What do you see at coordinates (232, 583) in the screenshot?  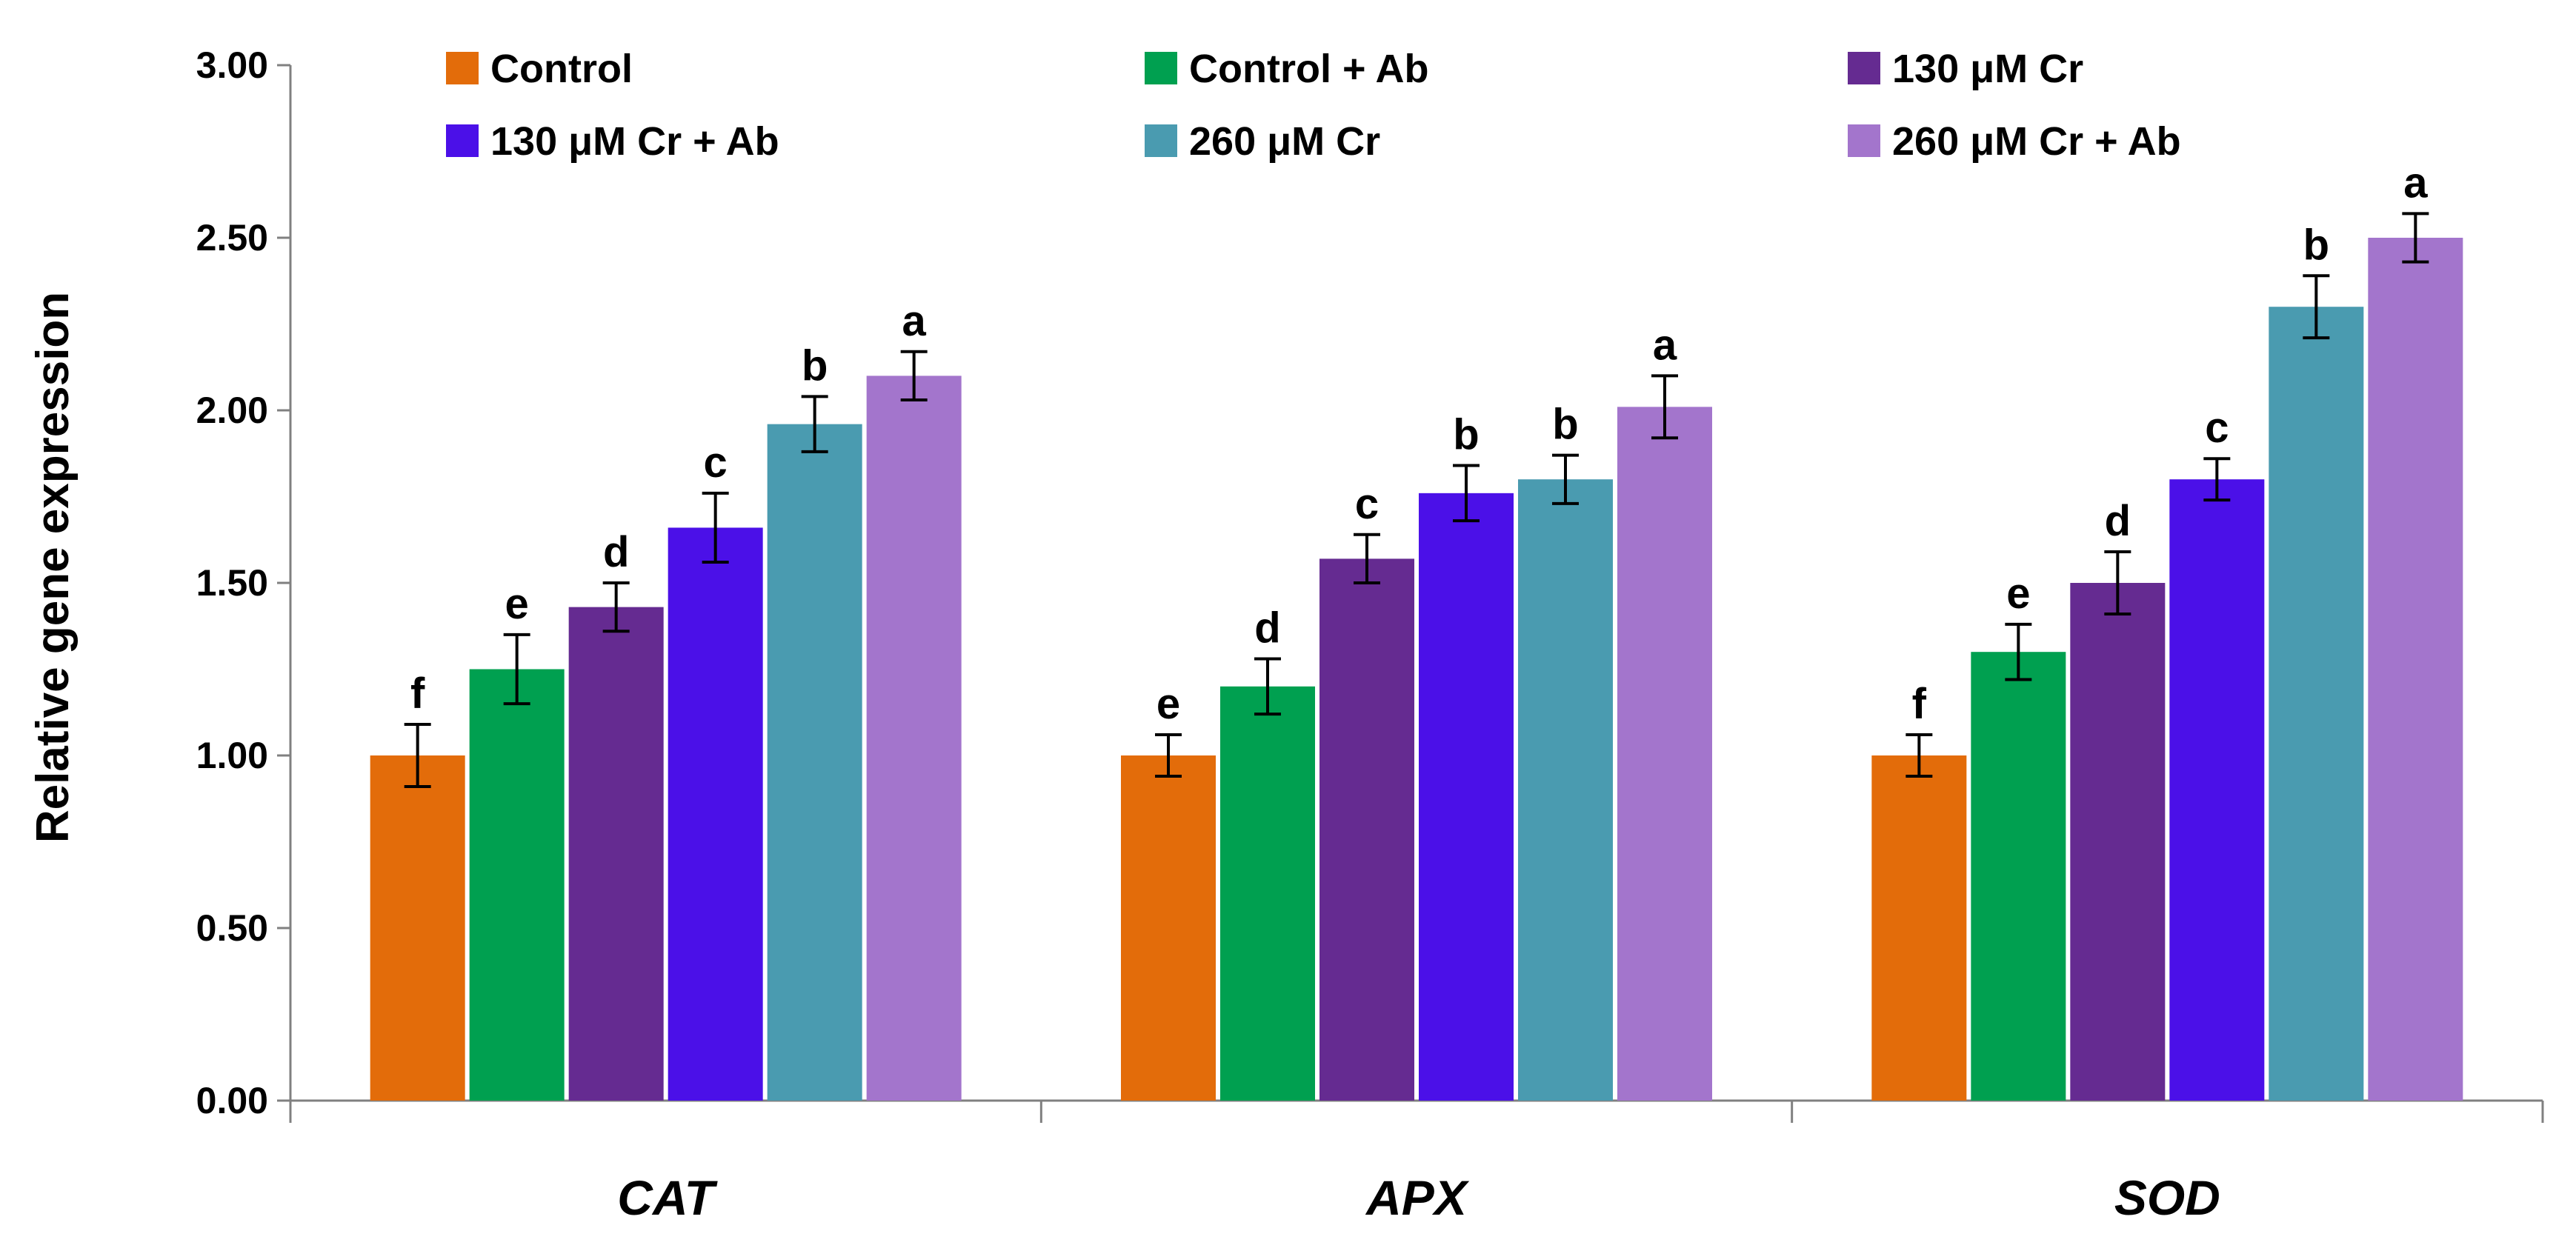 I see `y-tick-label: 1.50` at bounding box center [232, 583].